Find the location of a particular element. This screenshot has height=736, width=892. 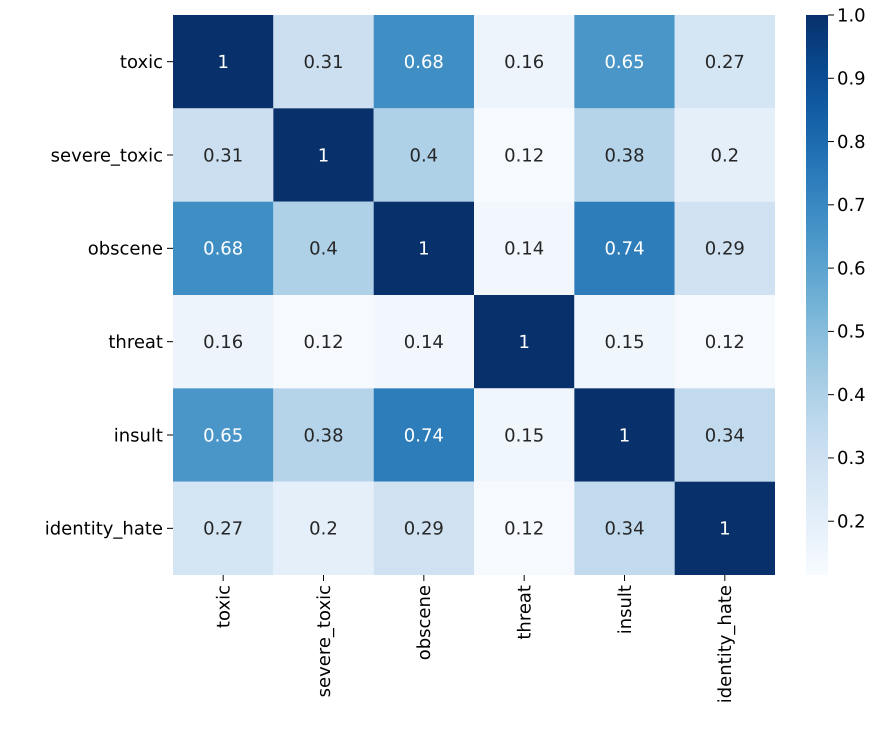

y-tick-label: insult is located at coordinates (138, 435).